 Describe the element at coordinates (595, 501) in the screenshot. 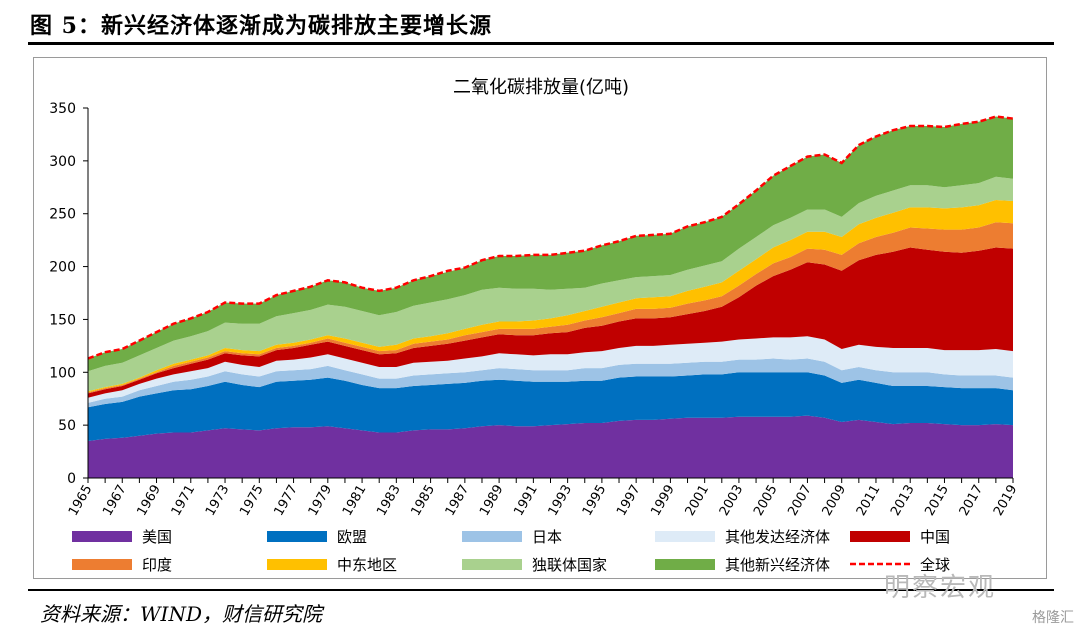

I see `x-tick-label-15: 1995` at that location.